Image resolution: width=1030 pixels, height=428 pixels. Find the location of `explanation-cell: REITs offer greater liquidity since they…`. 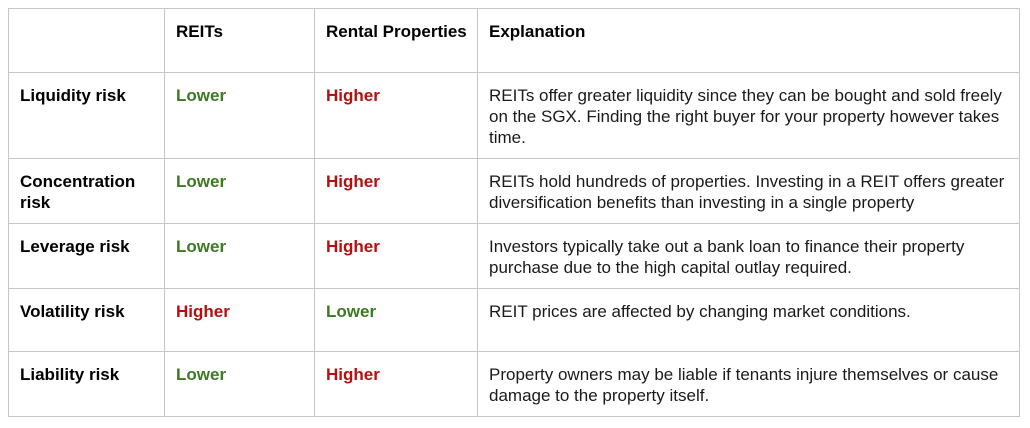

explanation-cell: REITs offer greater liquidity since they… is located at coordinates (748, 115).